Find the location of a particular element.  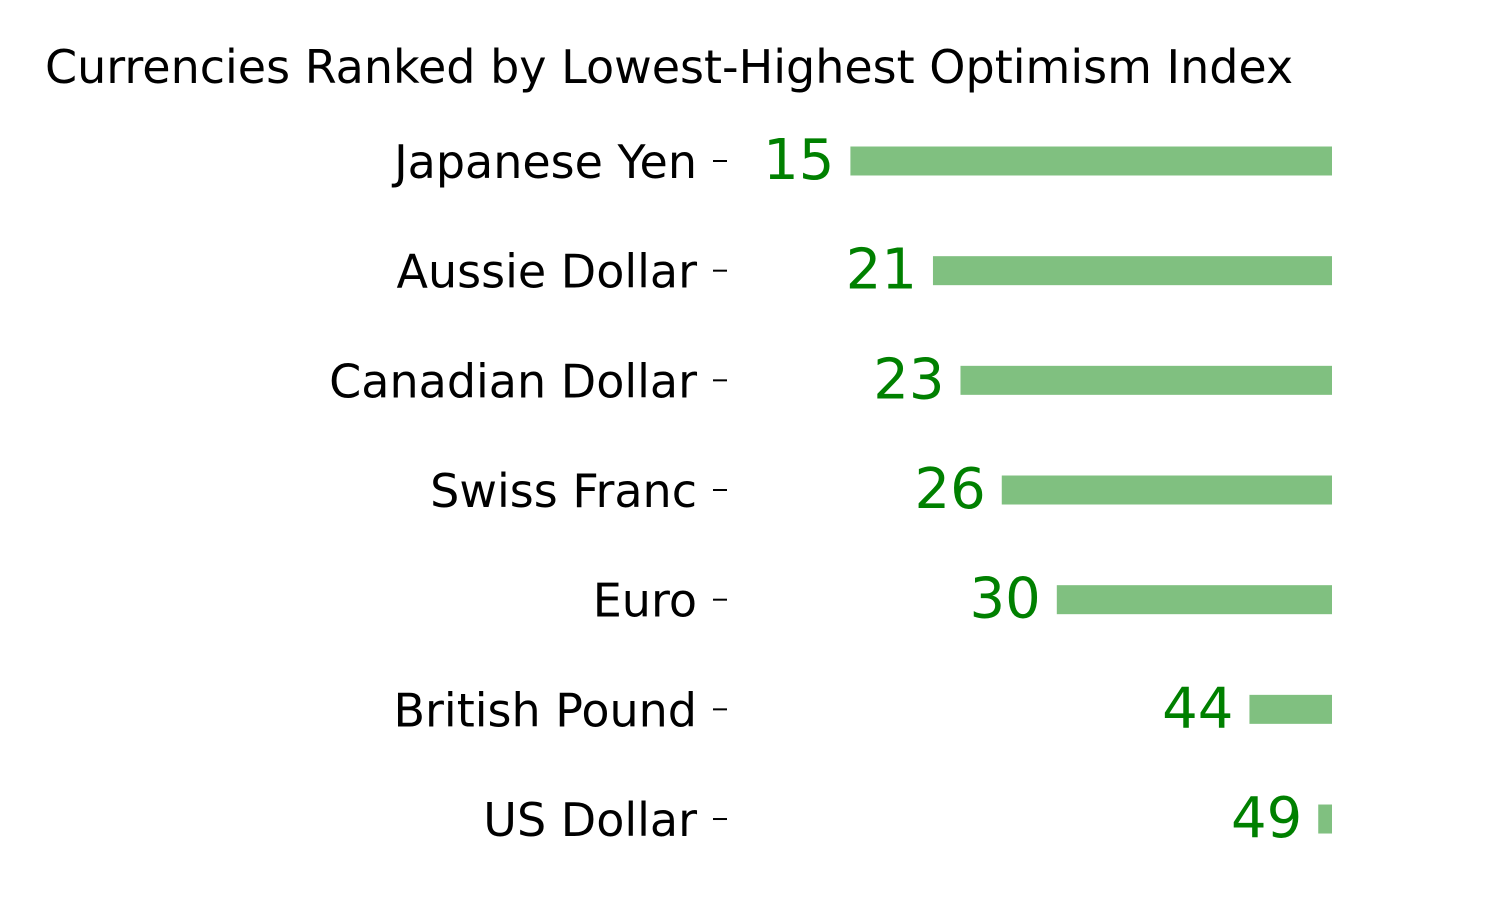

value-label: 21 is located at coordinates (881, 270).